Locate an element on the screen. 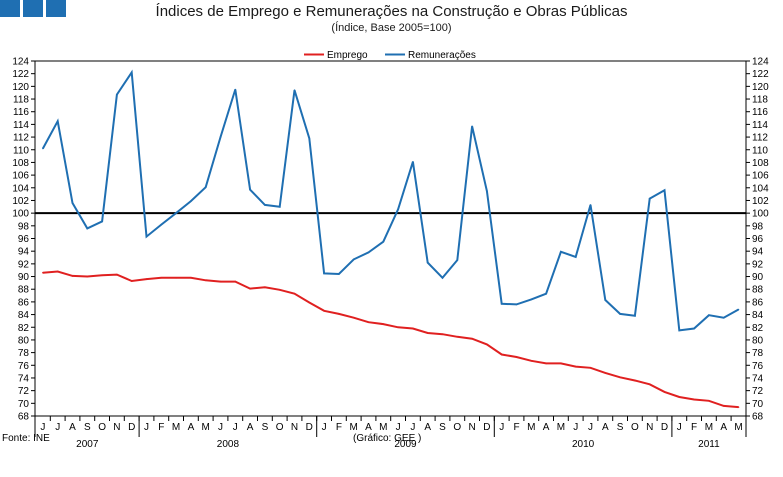 The width and height of the screenshot is (783, 477). year-label: 2007 is located at coordinates (87, 444).